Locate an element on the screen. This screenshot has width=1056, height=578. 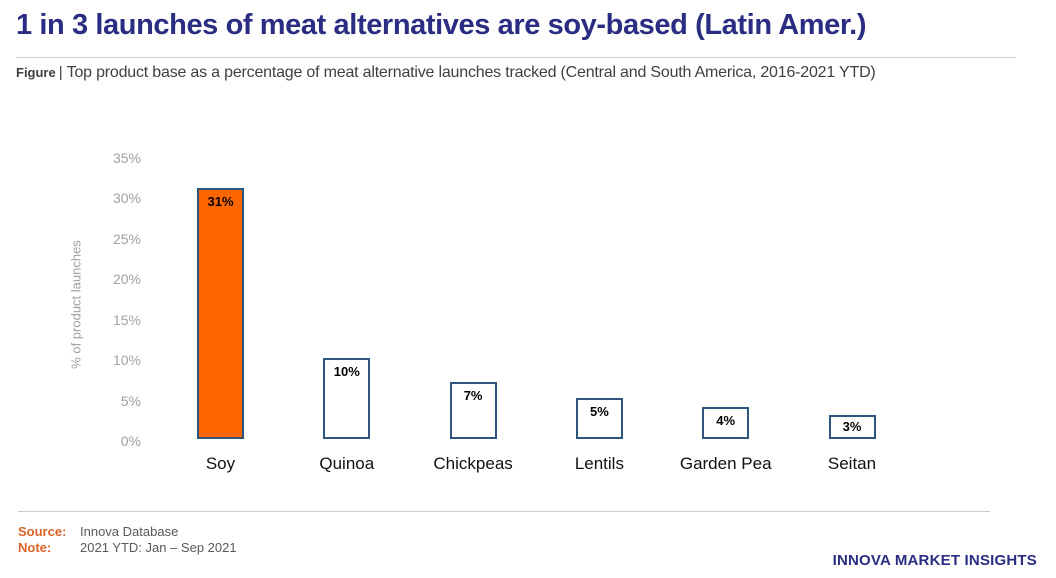
bar-value-label: 31% is located at coordinates (220, 201).